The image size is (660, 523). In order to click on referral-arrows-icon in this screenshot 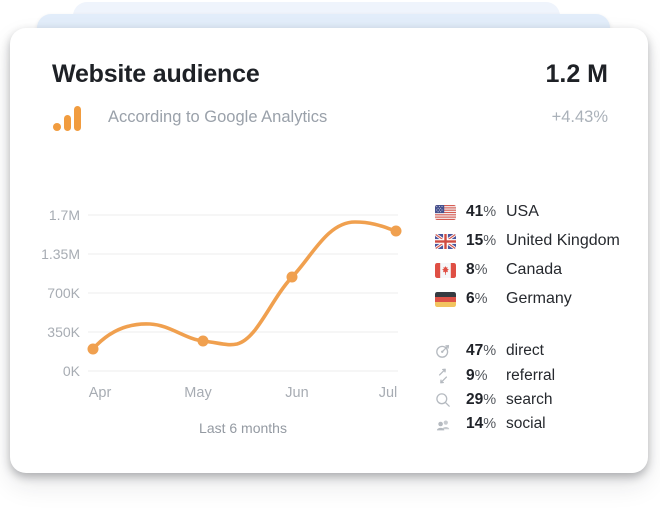, I will do `click(450, 376)`.